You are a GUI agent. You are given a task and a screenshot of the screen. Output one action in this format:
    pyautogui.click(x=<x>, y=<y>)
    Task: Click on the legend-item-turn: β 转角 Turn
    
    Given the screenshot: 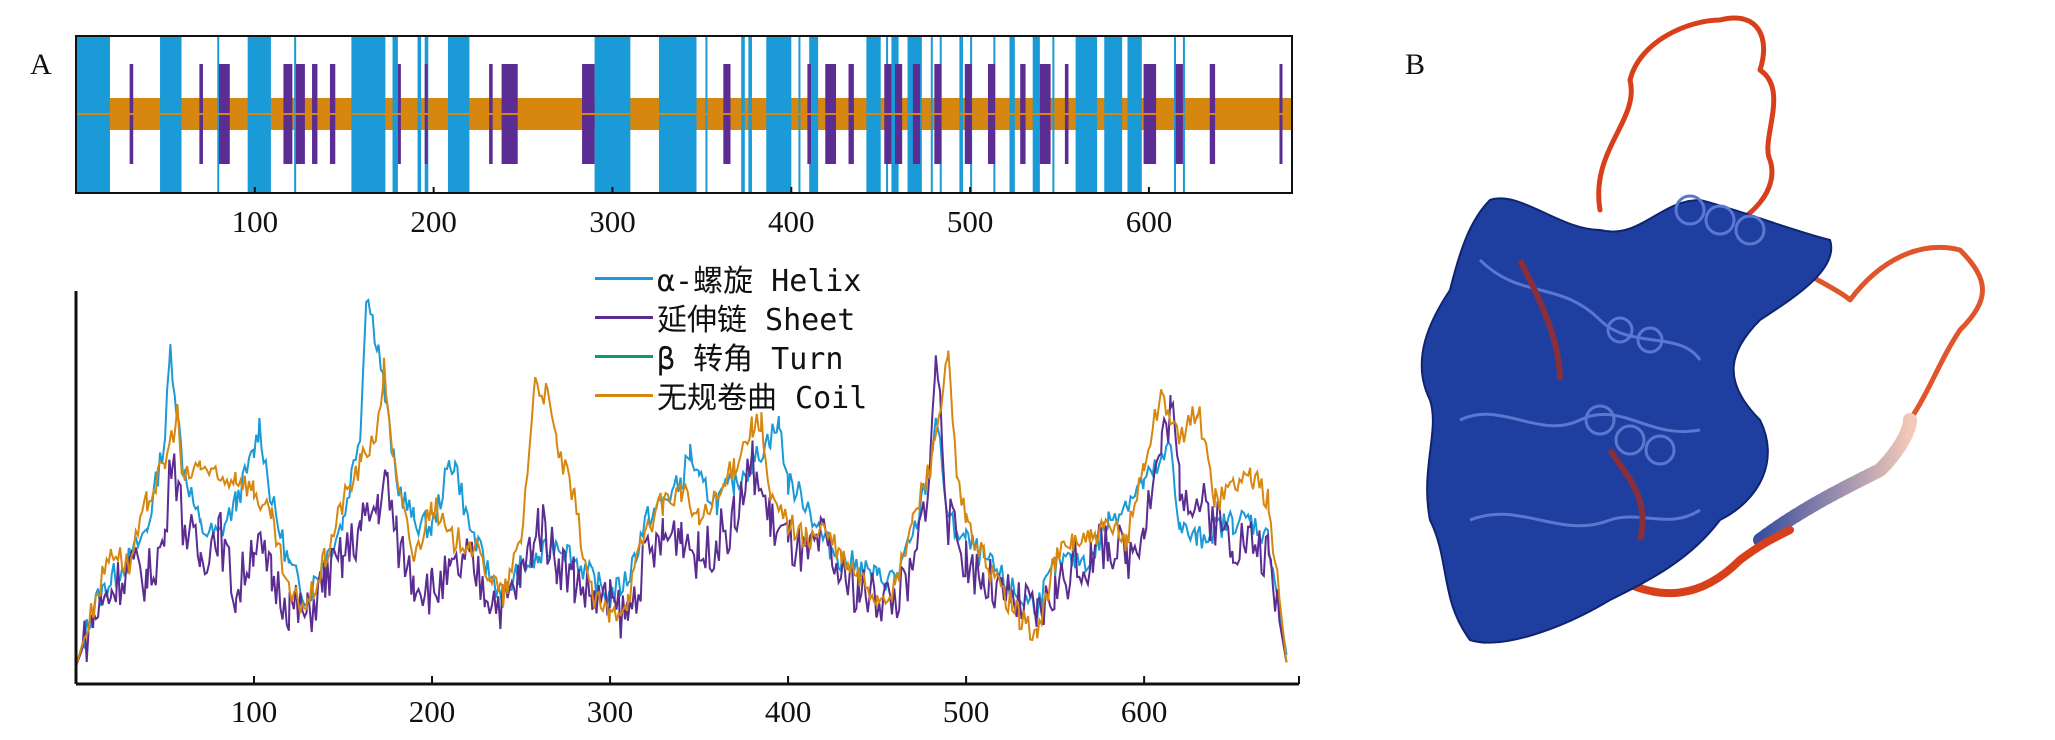 What is the action you would take?
    pyautogui.click(x=719, y=356)
    